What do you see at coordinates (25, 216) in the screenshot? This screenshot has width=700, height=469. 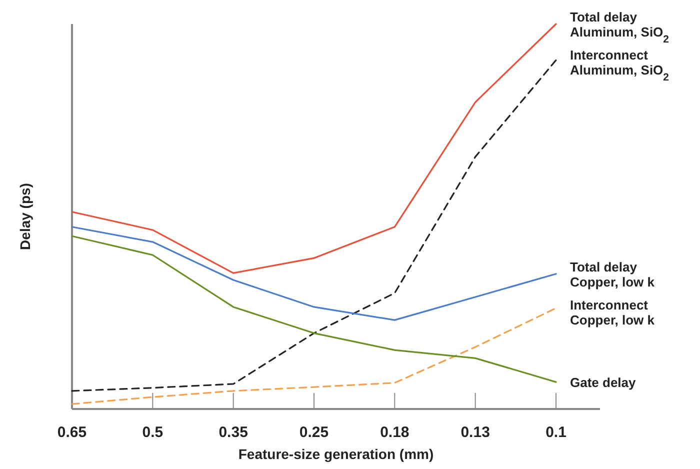 I see `y-axis-title: Delay (ps)` at bounding box center [25, 216].